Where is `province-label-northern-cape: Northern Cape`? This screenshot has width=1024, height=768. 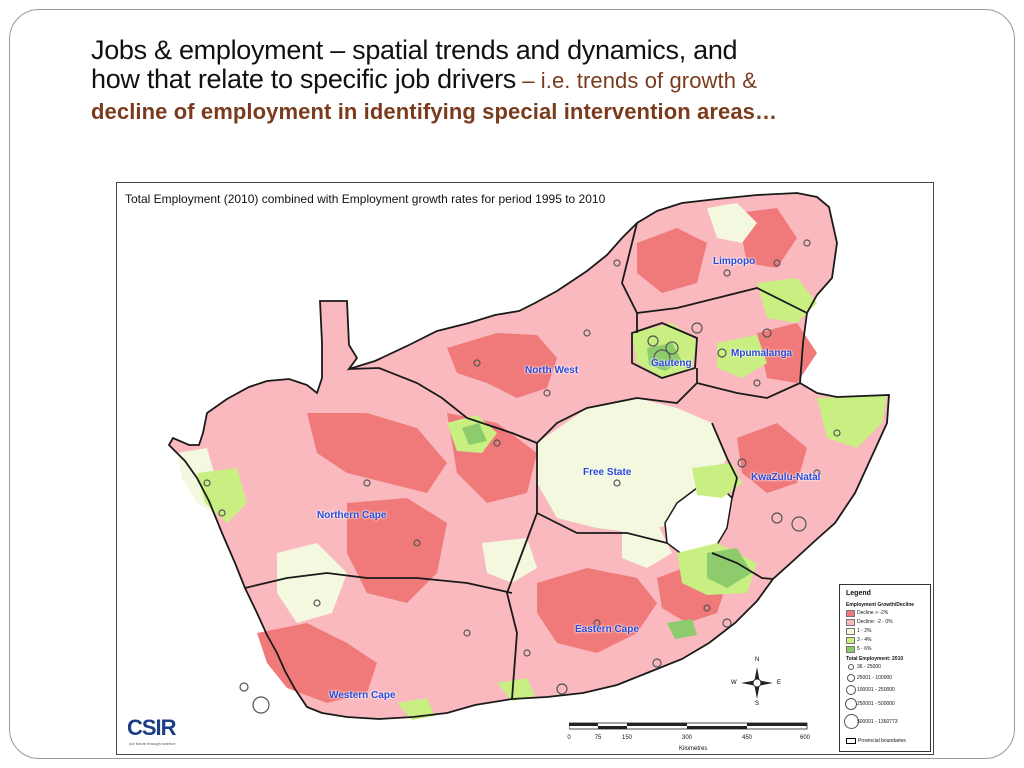
province-label-northern-cape: Northern Cape is located at coordinates (352, 515).